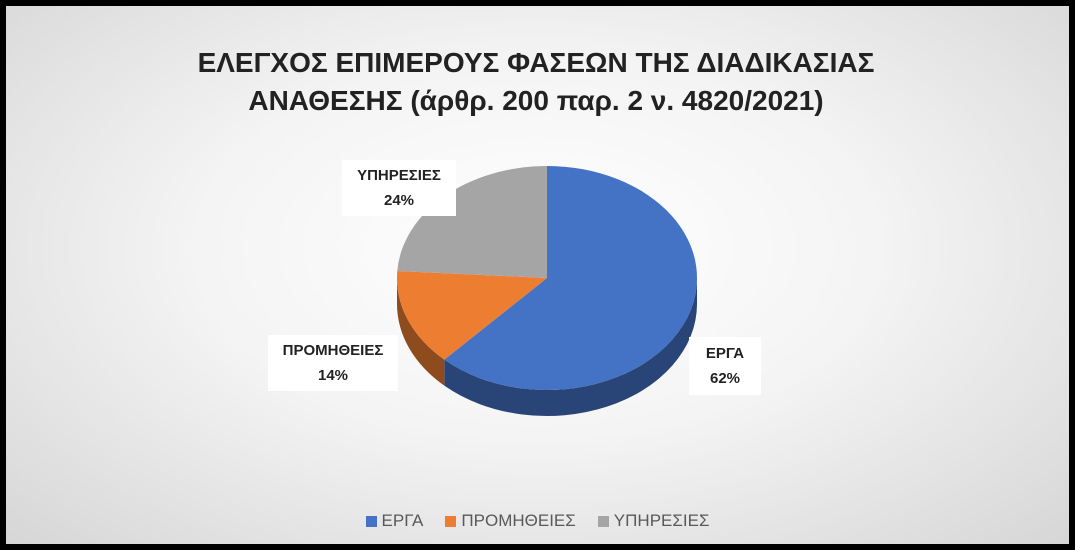 The height and width of the screenshot is (550, 1075). I want to click on legend-label: ΥΠΗΡΕΣΙΕΣ, so click(661, 520).